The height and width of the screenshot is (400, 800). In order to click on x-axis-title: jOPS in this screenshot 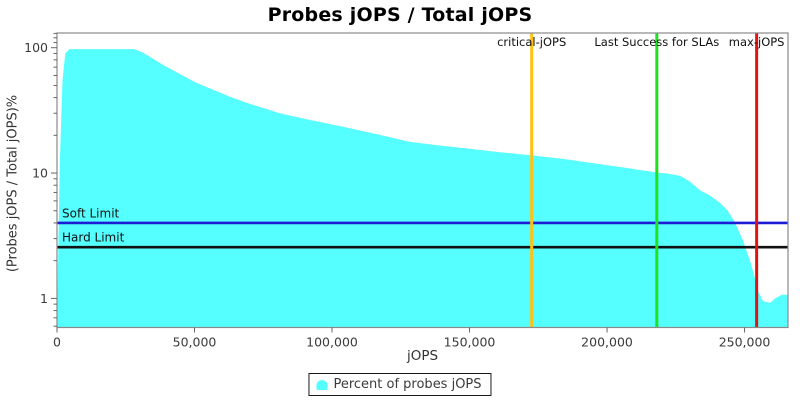, I will do `click(422, 356)`.